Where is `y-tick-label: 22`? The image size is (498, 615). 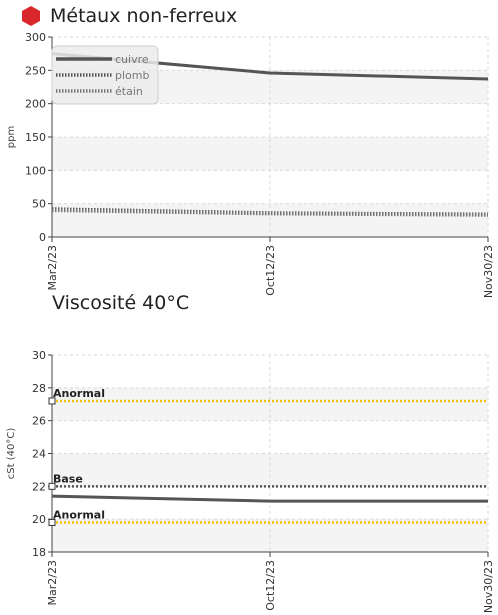
y-tick-label: 22 is located at coordinates (39, 486).